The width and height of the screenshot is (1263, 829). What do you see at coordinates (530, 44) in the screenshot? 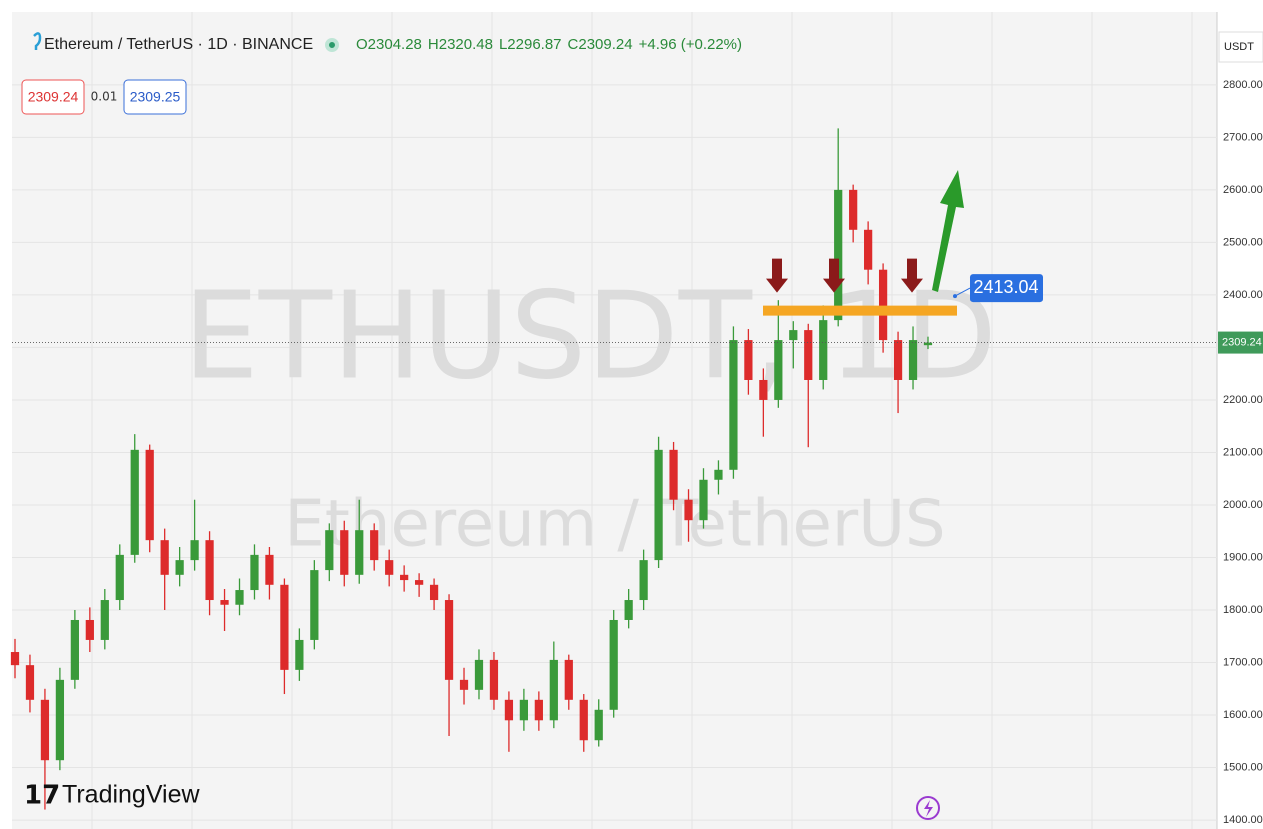
I see `ohlc-value: L2296.87` at bounding box center [530, 44].